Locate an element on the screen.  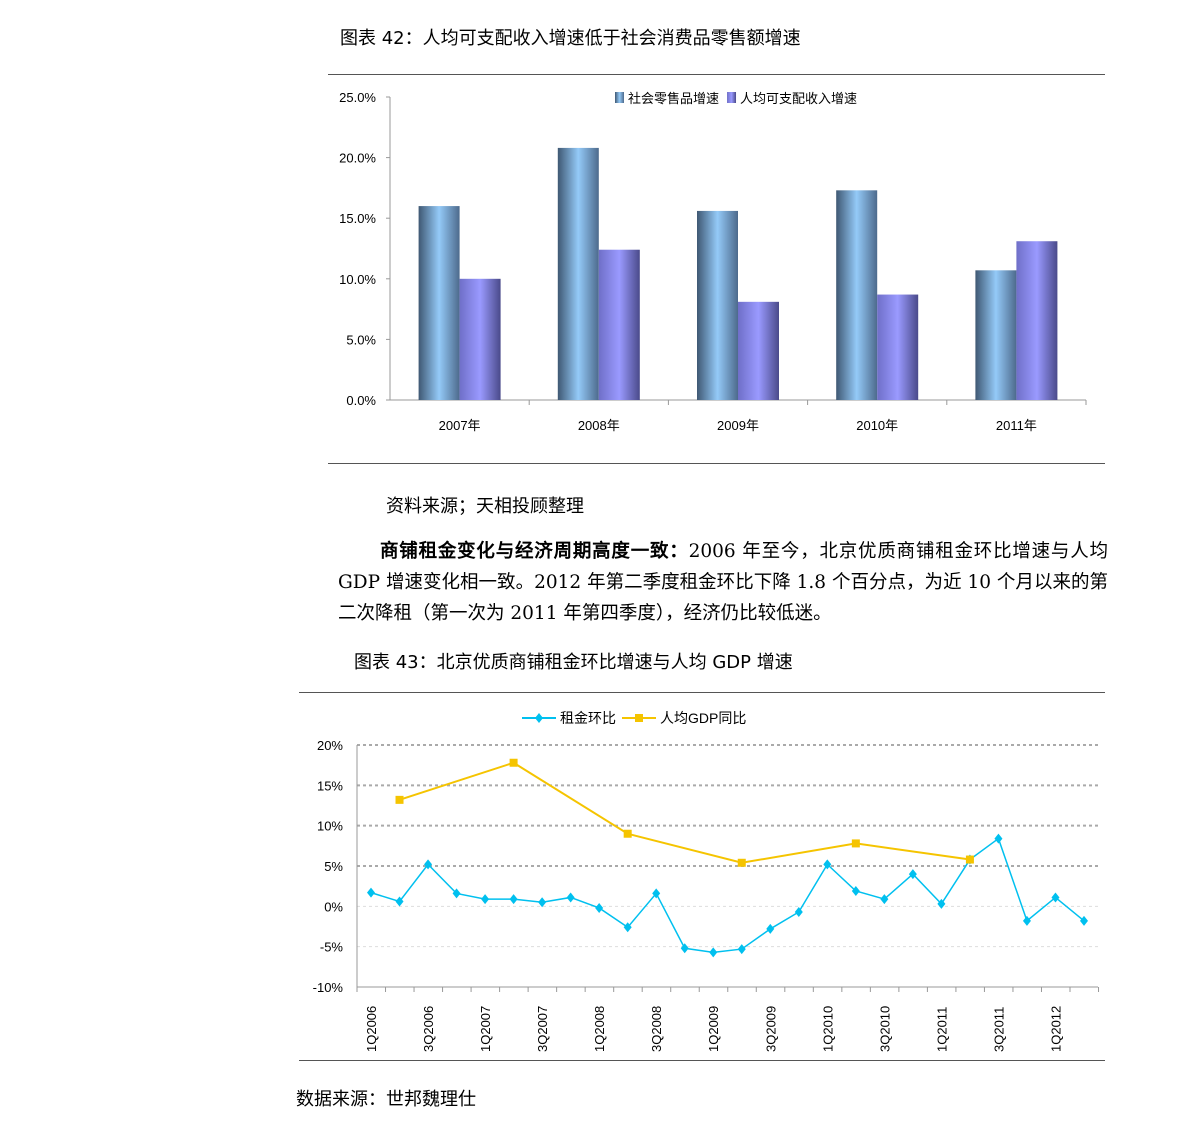
y-tick-label: 5% is located at coordinates (333, 866).